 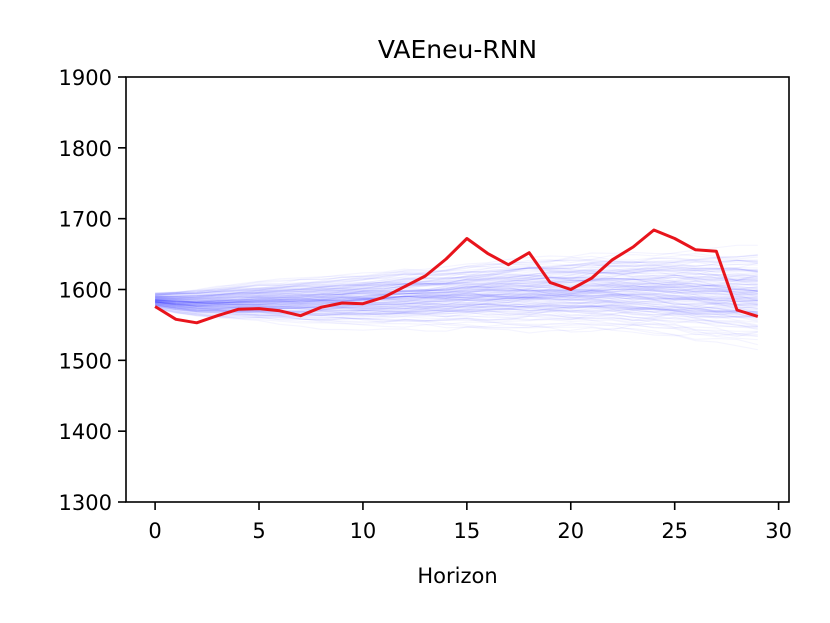 What do you see at coordinates (674, 531) in the screenshot?
I see `x-tick-label: 25` at bounding box center [674, 531].